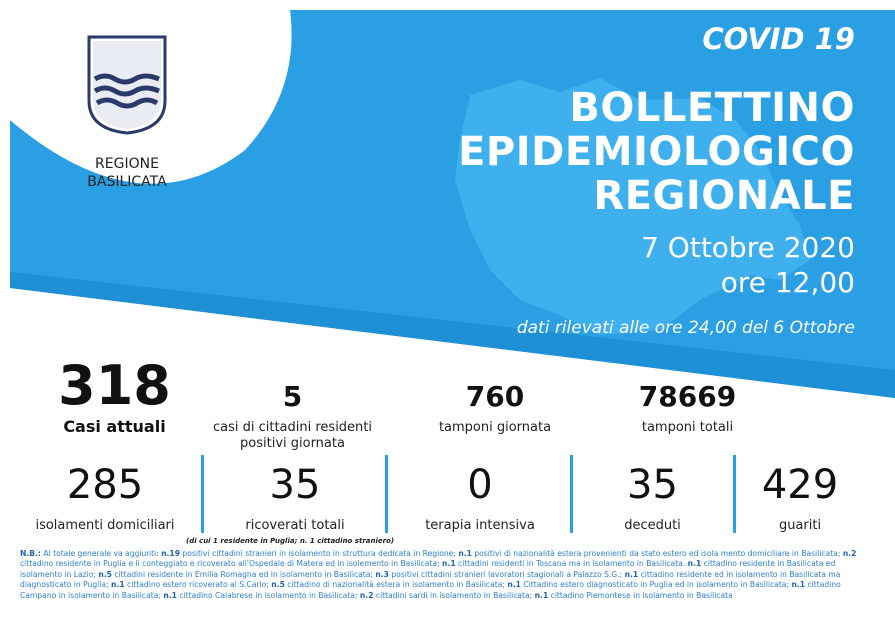 This screenshot has width=895, height=633. What do you see at coordinates (127, 182) in the screenshot?
I see `region-line2: BASILICATA` at bounding box center [127, 182].